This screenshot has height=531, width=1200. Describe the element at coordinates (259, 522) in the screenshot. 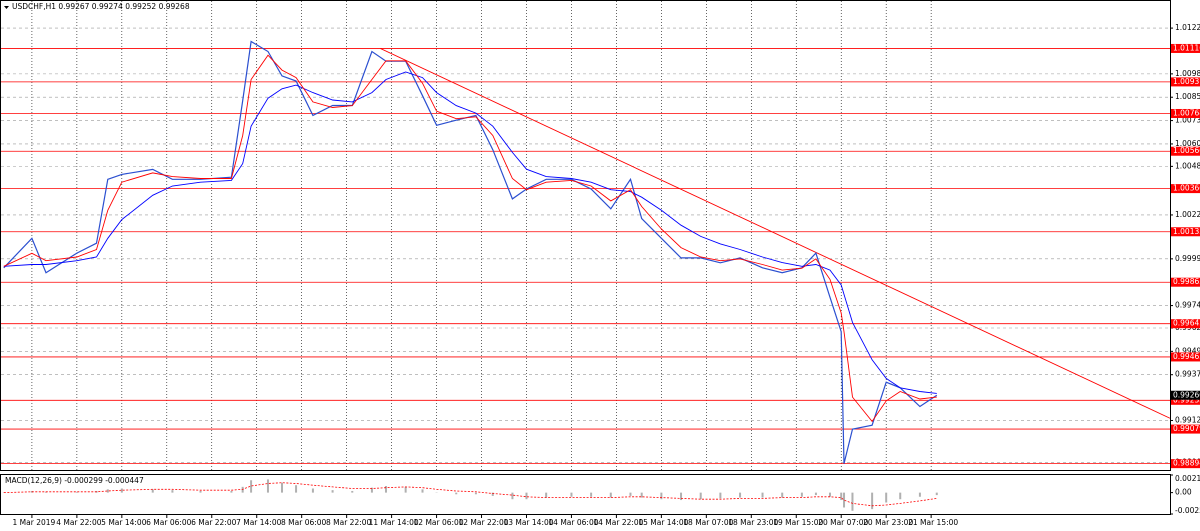

I see `x-tick-label: 7 Mar 14:00` at that location.